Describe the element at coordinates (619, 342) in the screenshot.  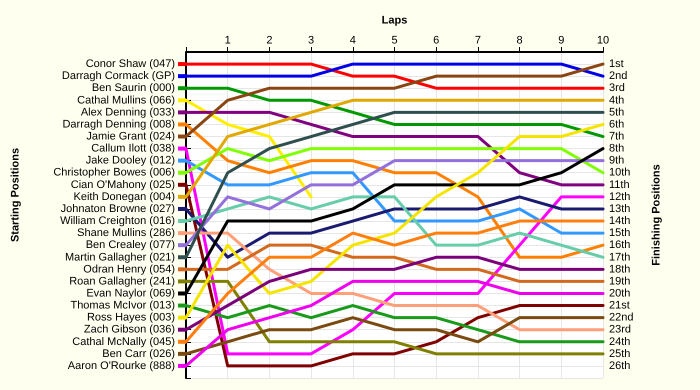
I see `y-tick-label: 24th` at that location.